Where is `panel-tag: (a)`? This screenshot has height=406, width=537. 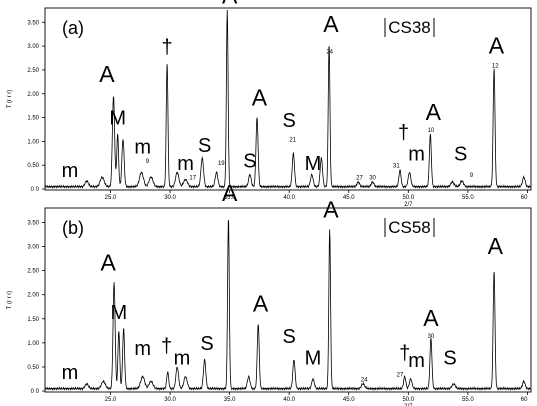 panel-tag: (a) is located at coordinates (73, 28).